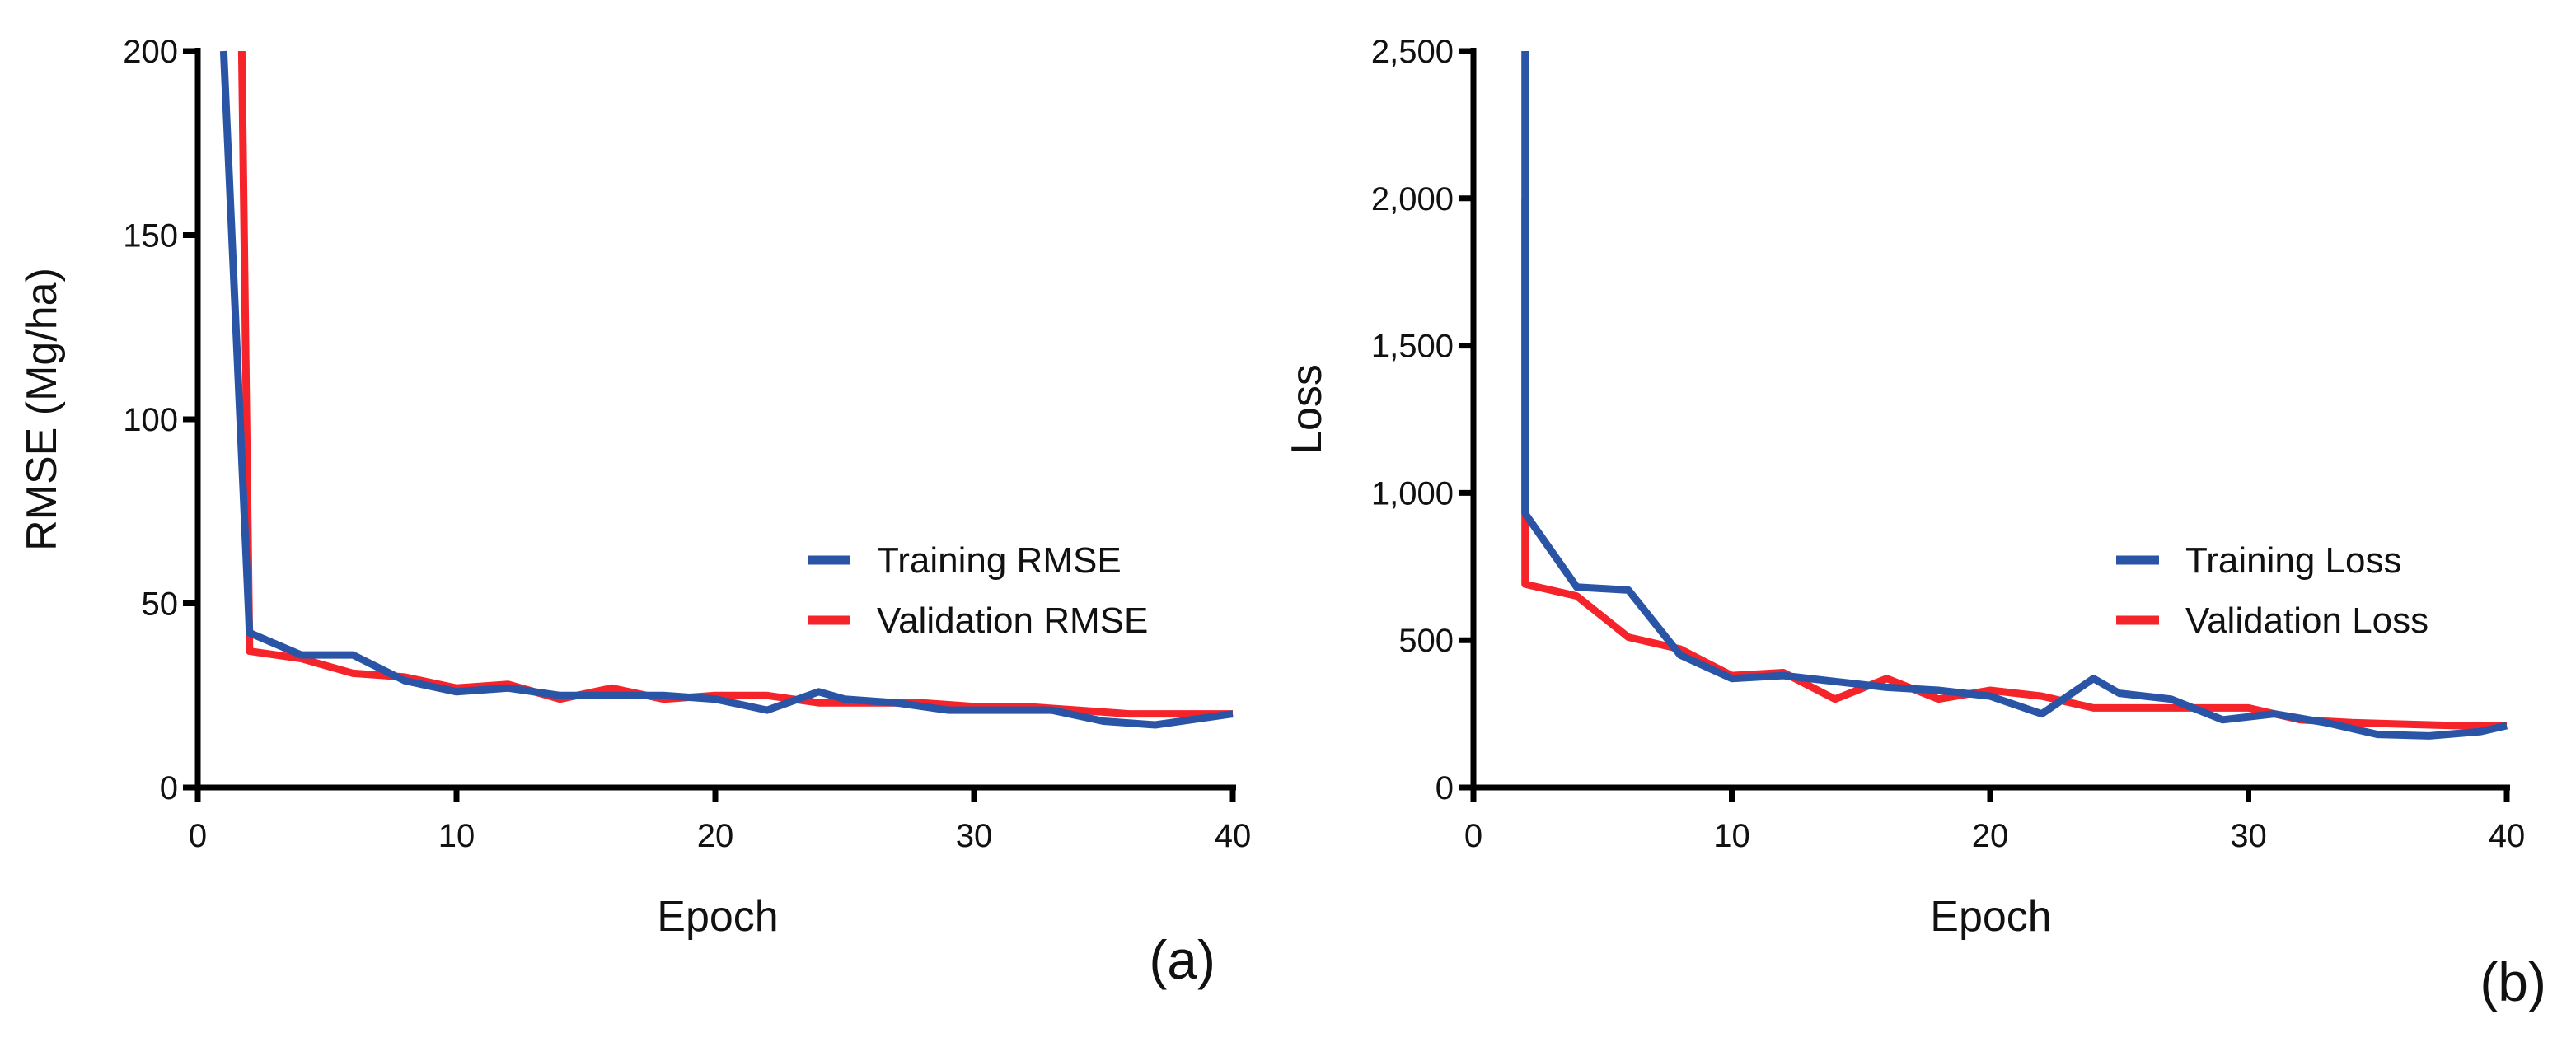 Image resolution: width=2576 pixels, height=1042 pixels. I want to click on y-axis-title: Loss, so click(1307, 409).